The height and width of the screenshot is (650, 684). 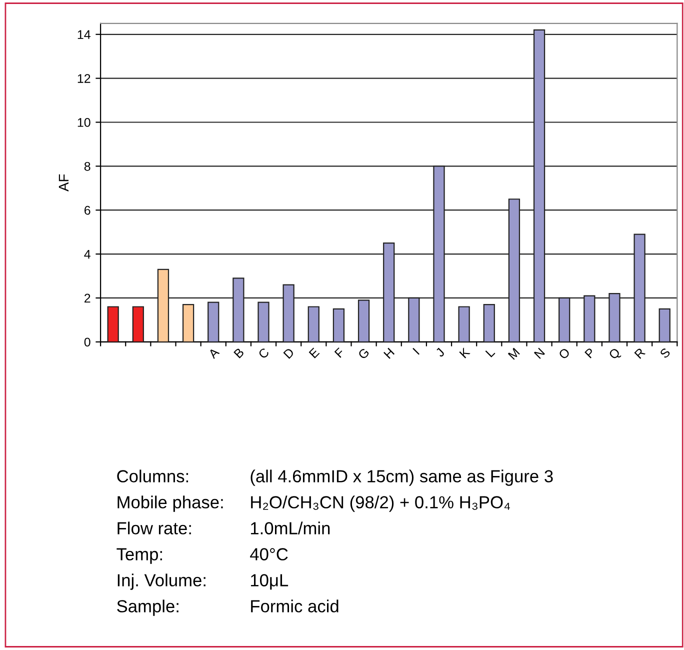 I want to click on x-tick-label: C, so click(x=264, y=353).